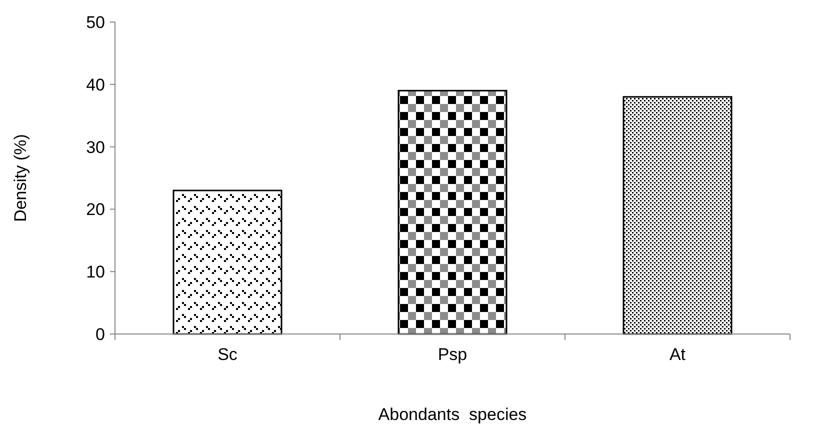  I want to click on x-tick-label: At, so click(677, 354).